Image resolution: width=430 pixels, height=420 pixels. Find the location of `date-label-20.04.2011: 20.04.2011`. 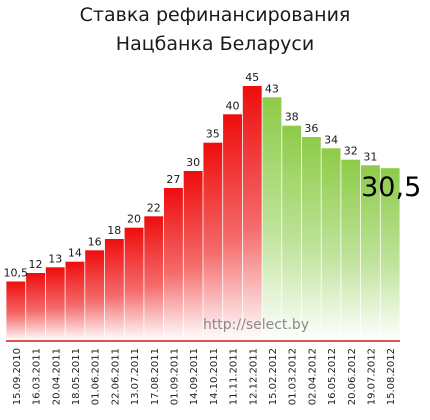

date-label-20.04.2011: 20.04.2011 is located at coordinates (56, 376).